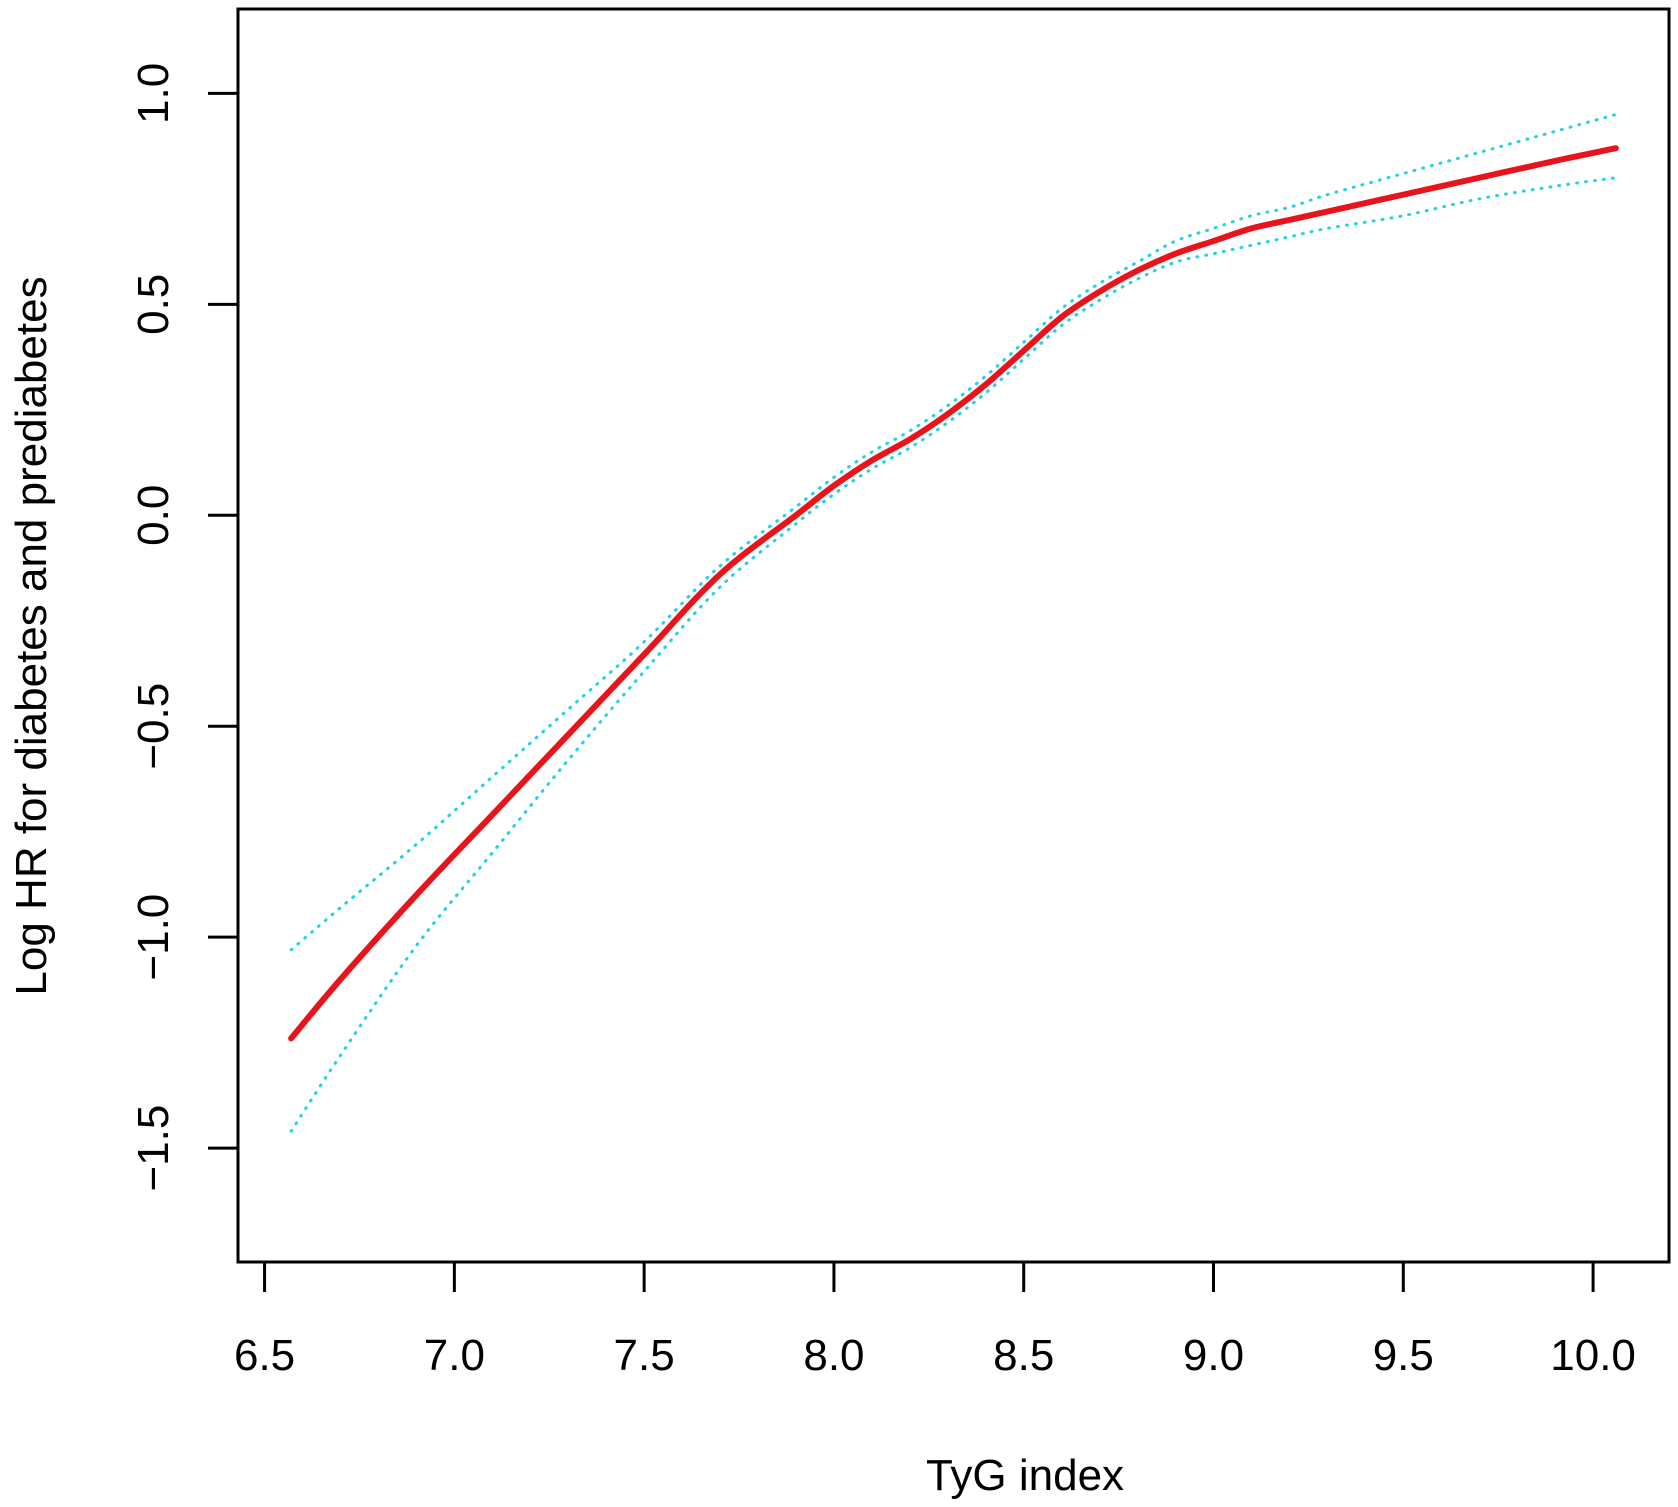 The image size is (1678, 1507). What do you see at coordinates (1025, 1475) in the screenshot?
I see `x-axis-title: TyG index` at bounding box center [1025, 1475].